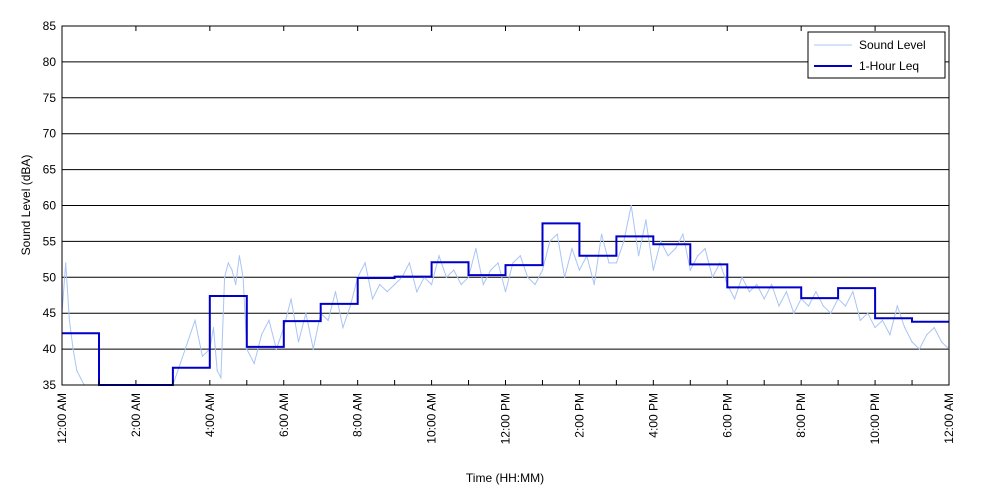  Describe the element at coordinates (579, 415) in the screenshot. I see `x-tick-label: 2:00 PM` at that location.